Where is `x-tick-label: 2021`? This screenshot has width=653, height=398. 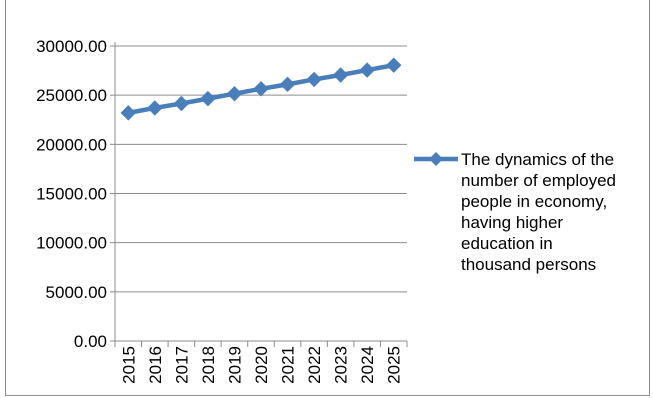
x-tick-label: 2021 is located at coordinates (288, 365).